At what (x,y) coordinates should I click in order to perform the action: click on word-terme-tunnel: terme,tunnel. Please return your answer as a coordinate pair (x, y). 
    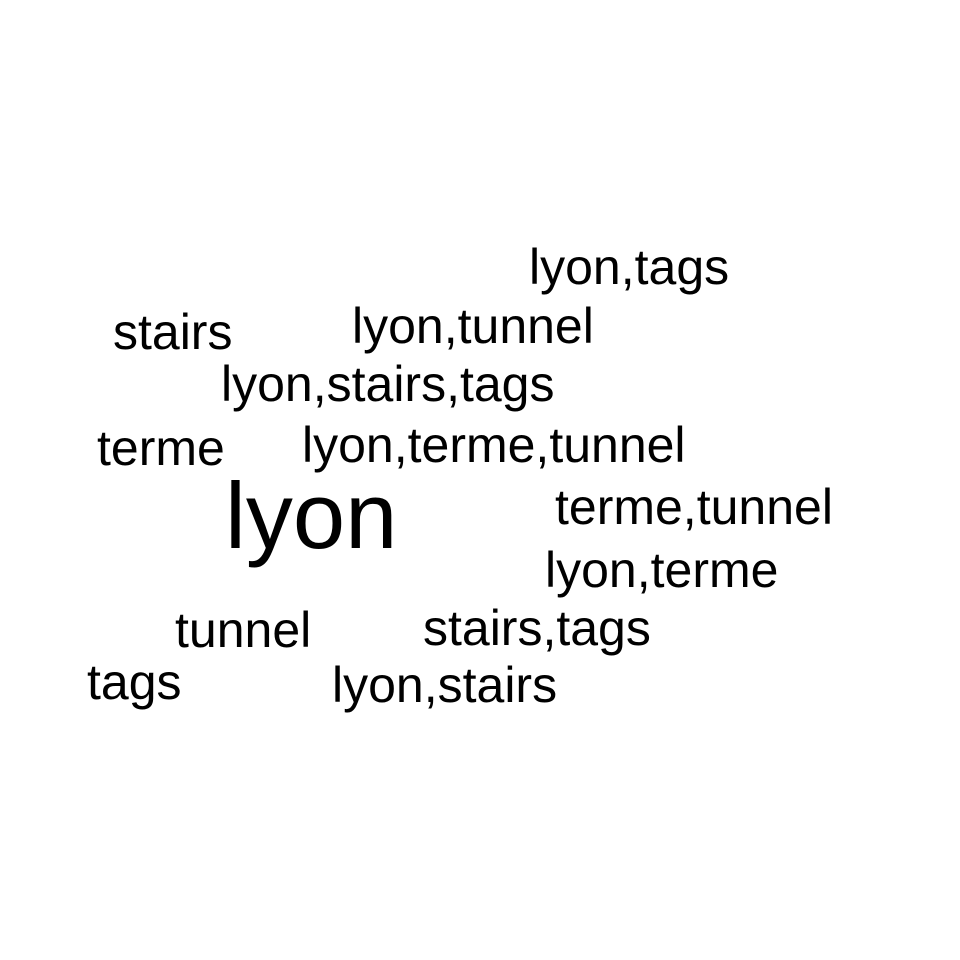
    Looking at the image, I should click on (694, 507).